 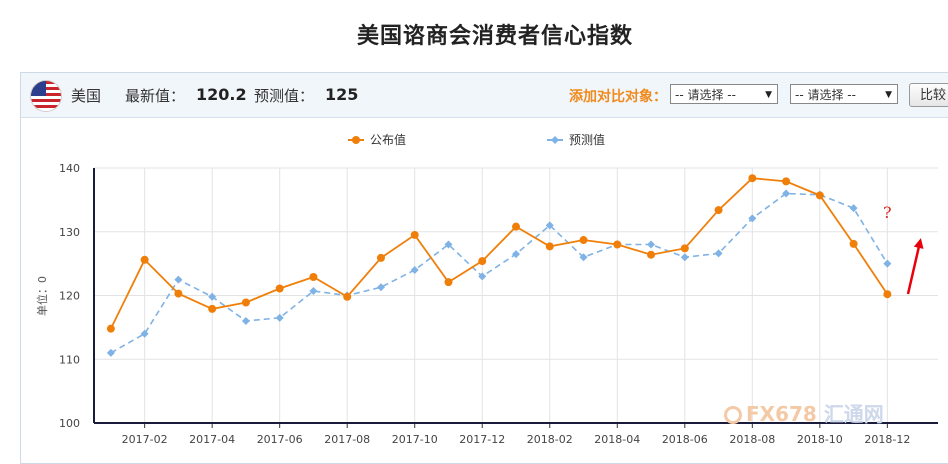 What do you see at coordinates (555, 140) in the screenshot?
I see `legend-forecast-marker` at bounding box center [555, 140].